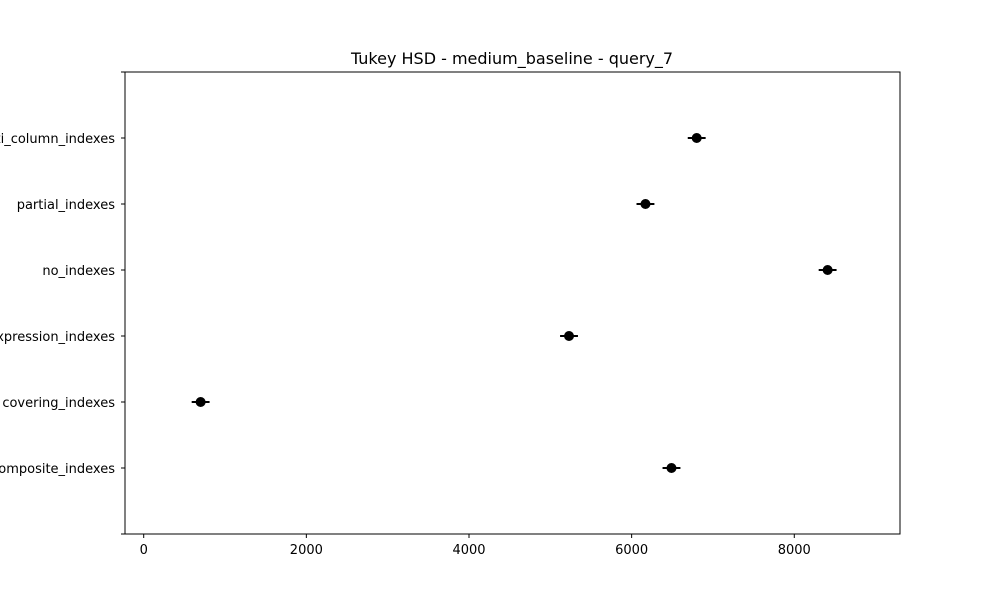  What do you see at coordinates (58, 403) in the screenshot?
I see `y-tick-label: covering_indexes` at bounding box center [58, 403].